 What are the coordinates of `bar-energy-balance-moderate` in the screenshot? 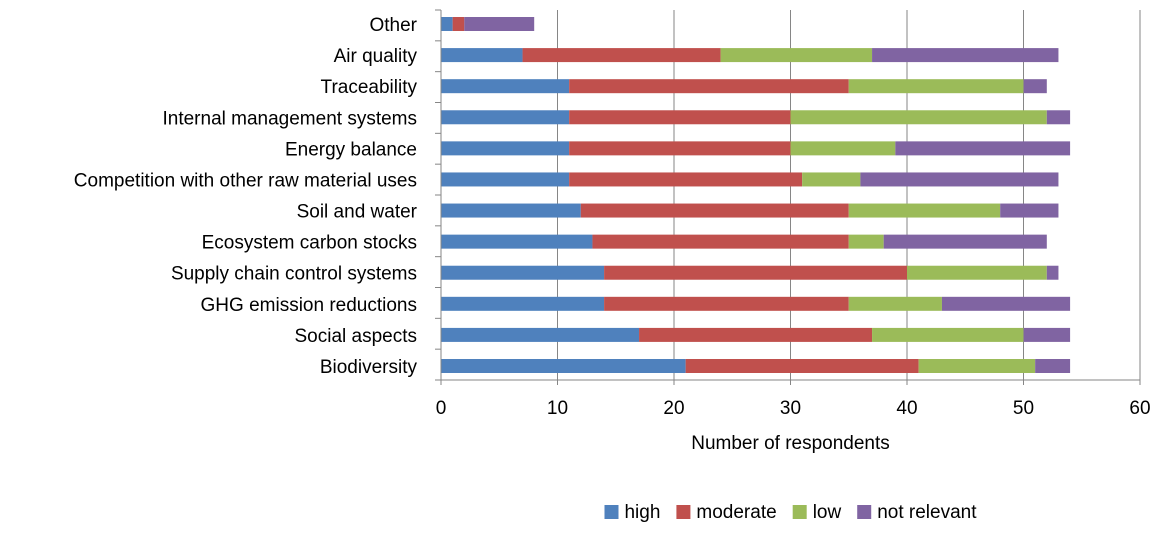 It's located at (680, 148).